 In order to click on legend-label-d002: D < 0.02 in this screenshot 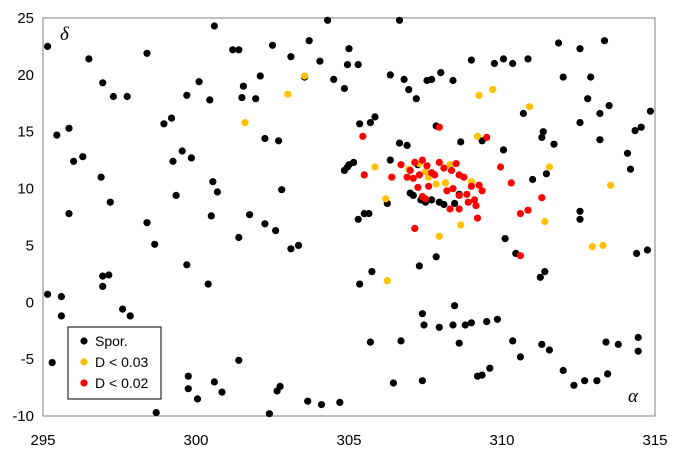, I will do `click(122, 383)`.